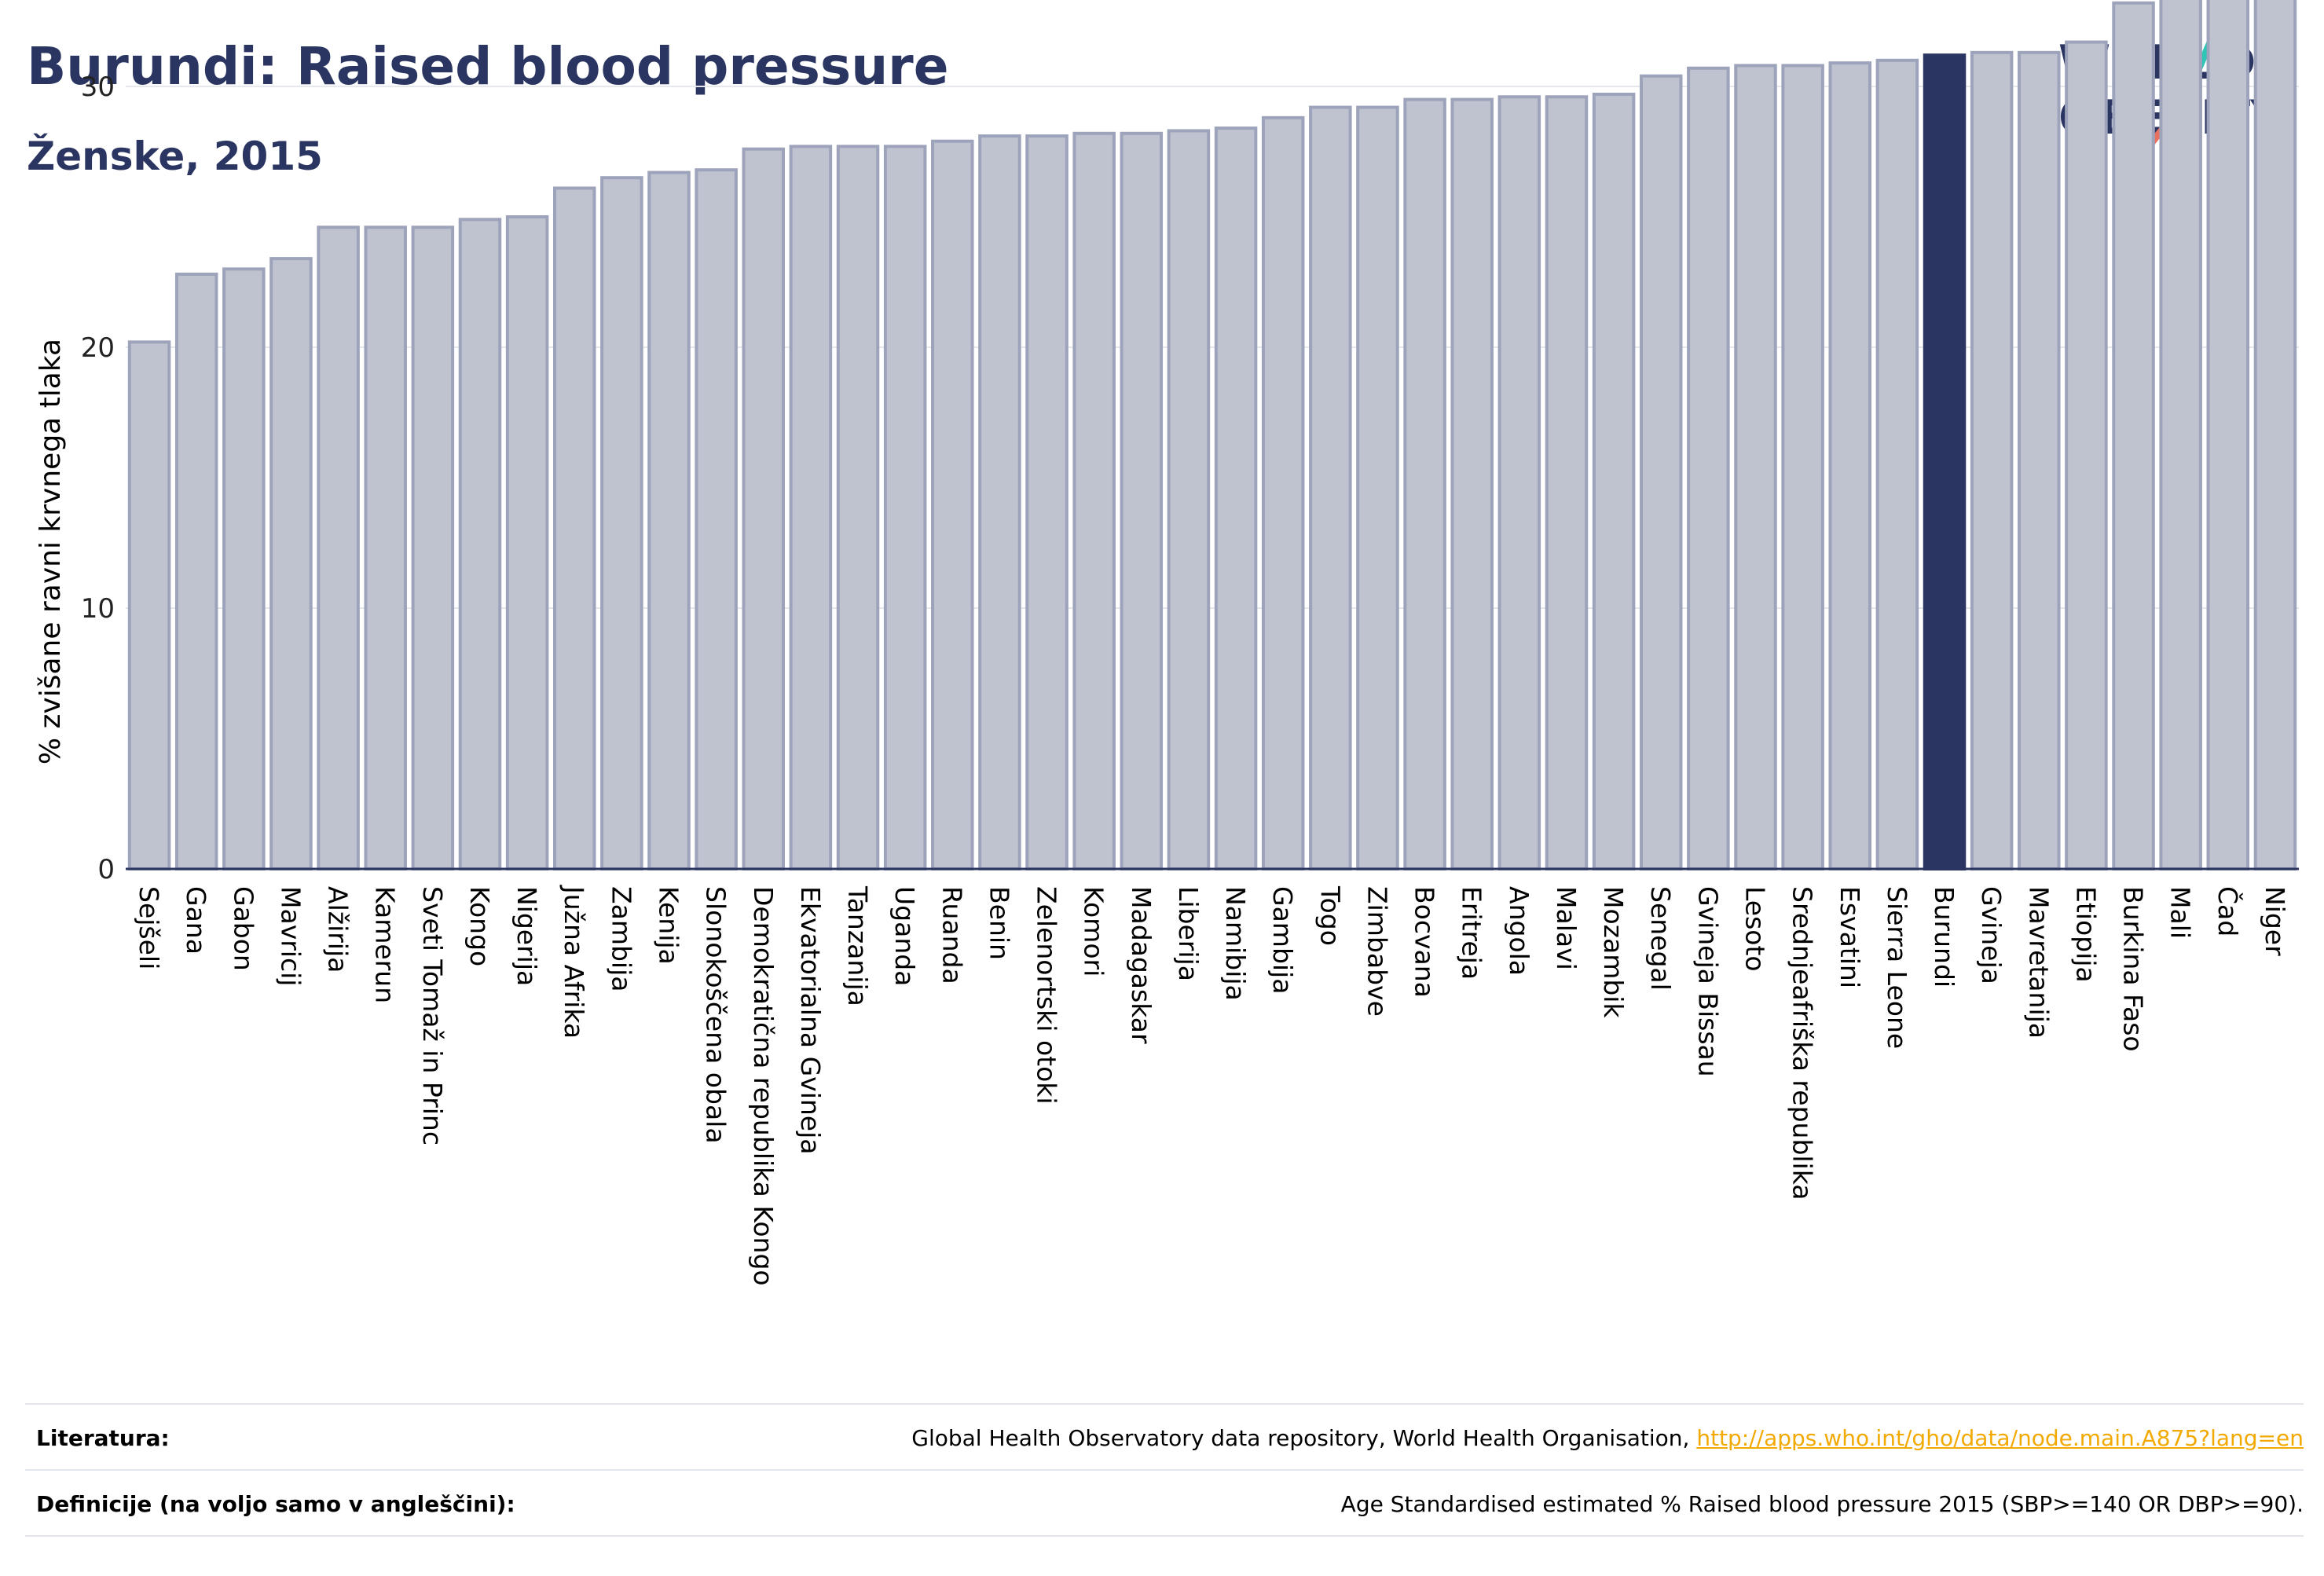 This screenshot has height=1576, width=2324. I want to click on x-tick-label: Madagaskar, so click(1141, 965).